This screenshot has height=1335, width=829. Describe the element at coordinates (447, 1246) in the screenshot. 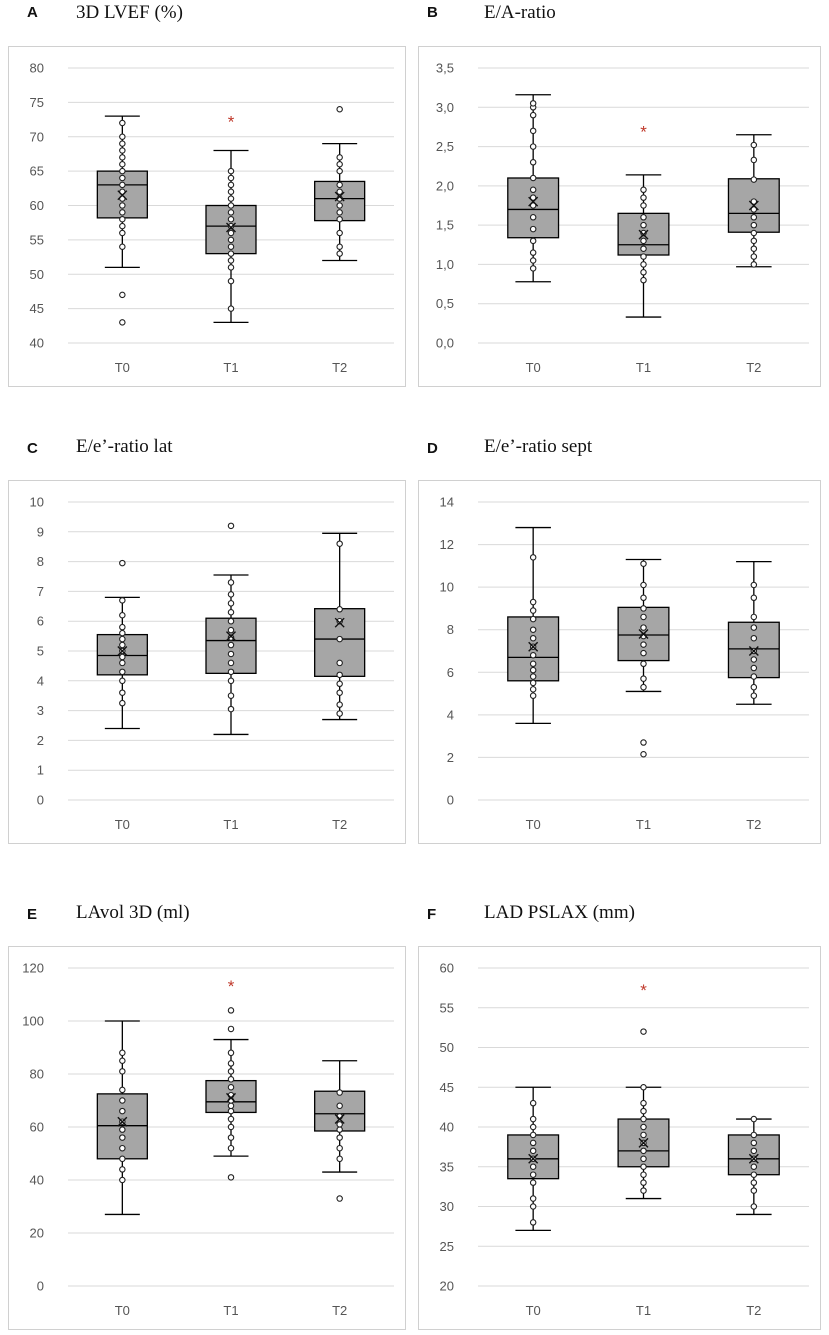

I see `y-tick-label: 25` at that location.